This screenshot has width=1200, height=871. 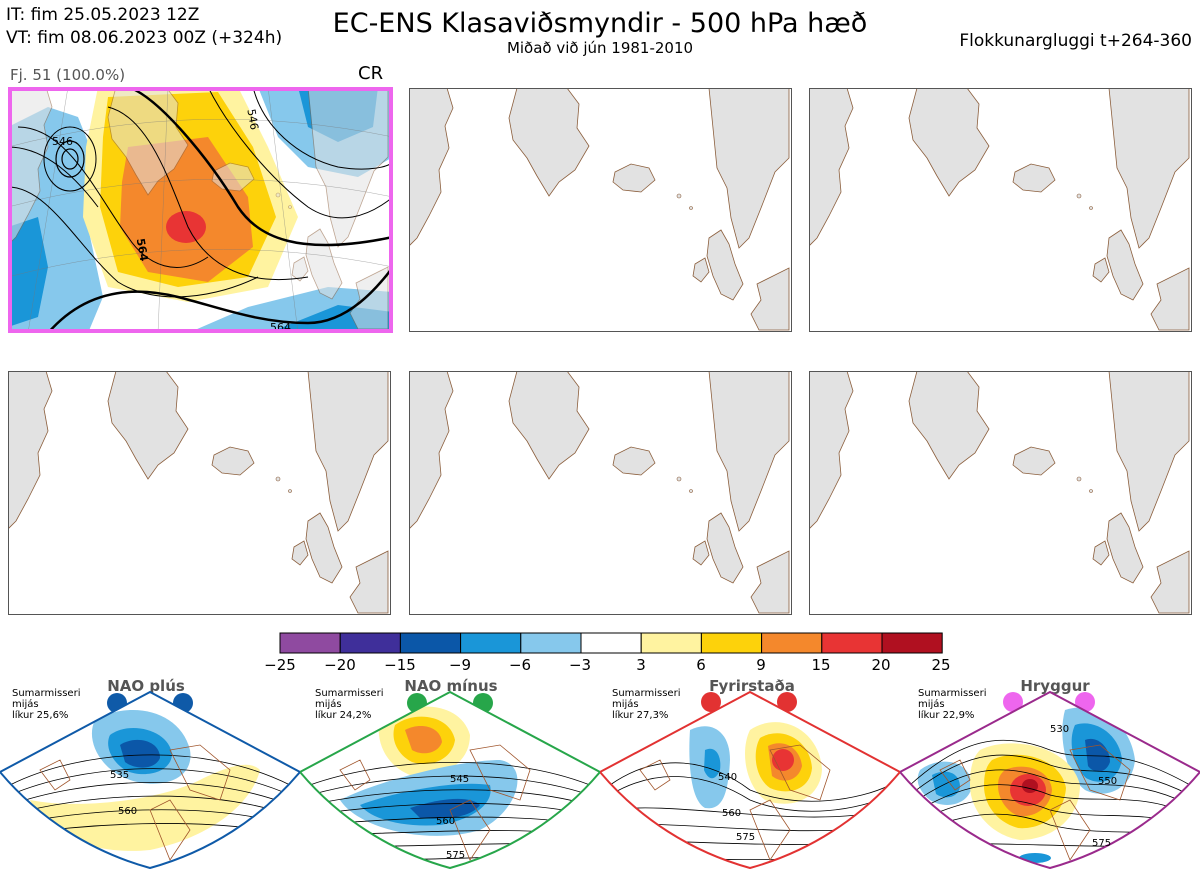 What do you see at coordinates (701, 665) in the screenshot?
I see `colorbar-tick: 6` at bounding box center [701, 665].